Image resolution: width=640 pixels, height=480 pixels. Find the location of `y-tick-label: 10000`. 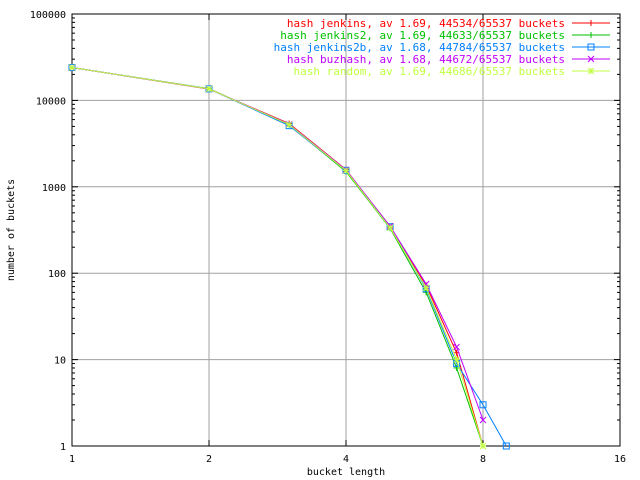

y-tick-label: 10000 is located at coordinates (51, 101).